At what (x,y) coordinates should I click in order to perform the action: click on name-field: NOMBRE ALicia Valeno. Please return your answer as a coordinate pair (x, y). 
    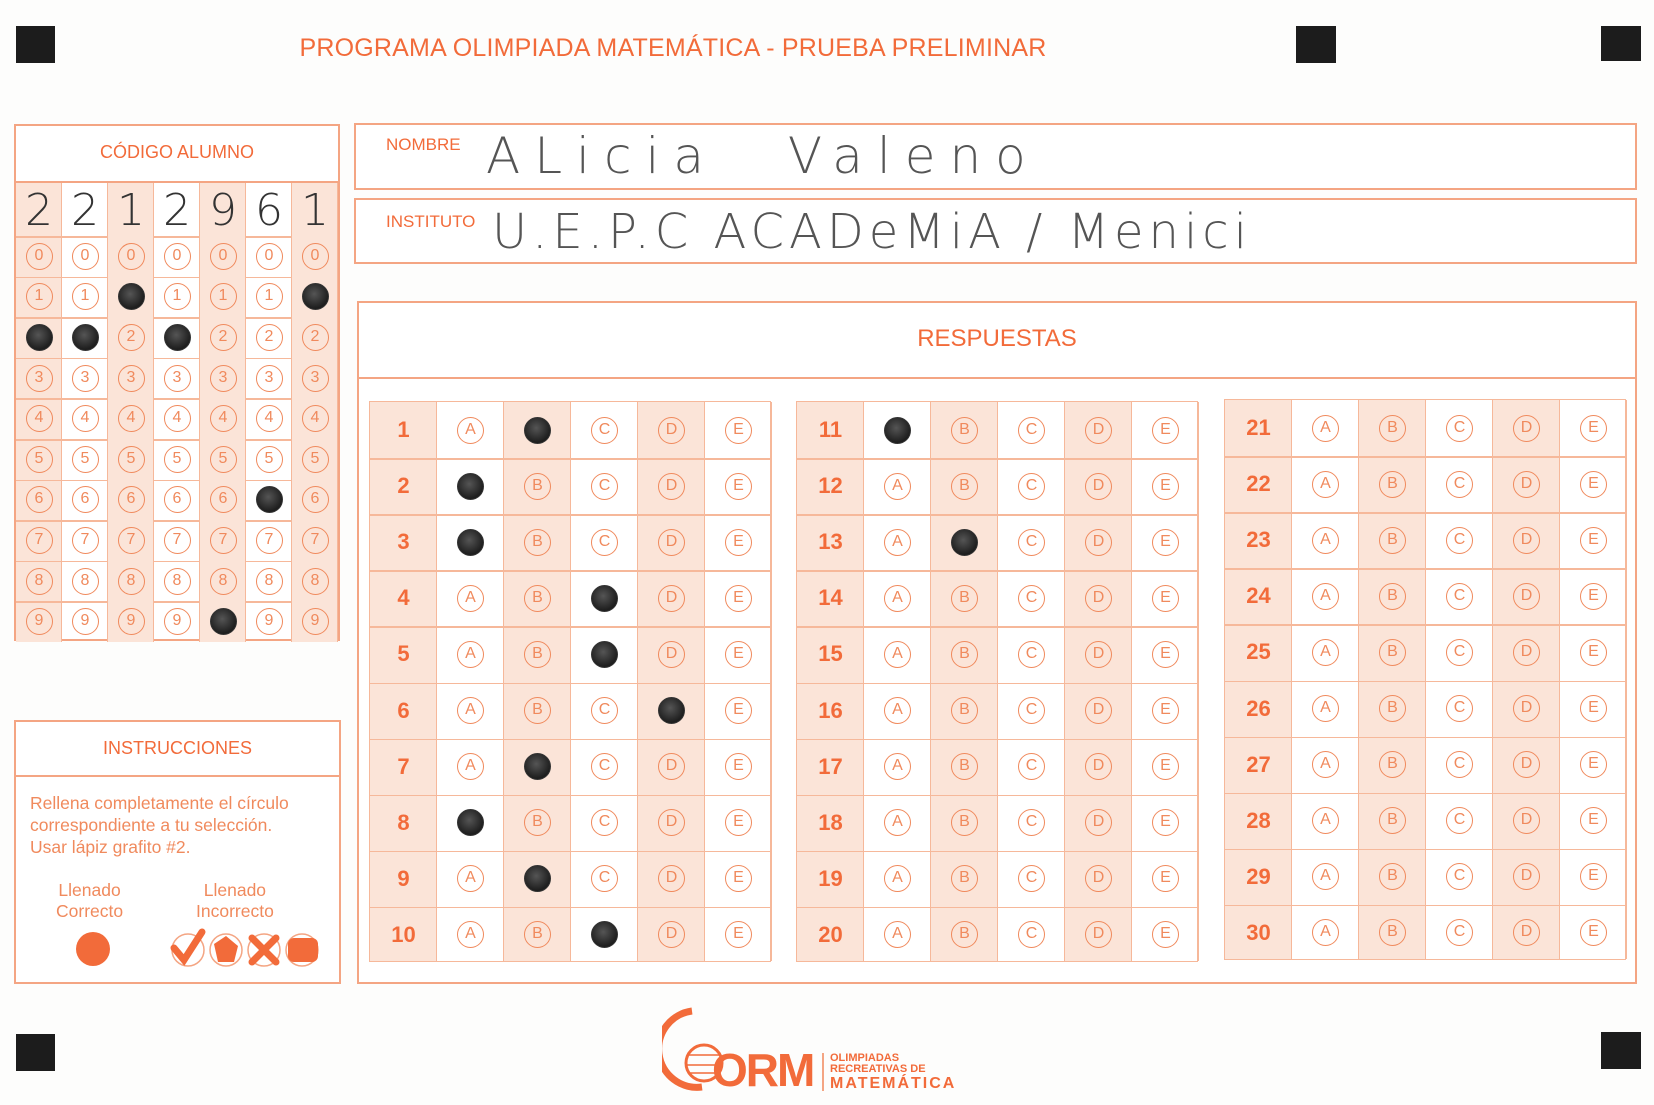
    Looking at the image, I should click on (995, 156).